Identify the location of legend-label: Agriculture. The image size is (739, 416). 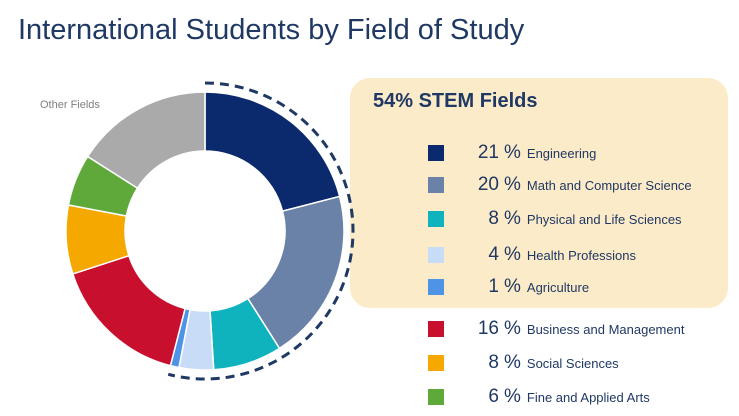
(558, 287).